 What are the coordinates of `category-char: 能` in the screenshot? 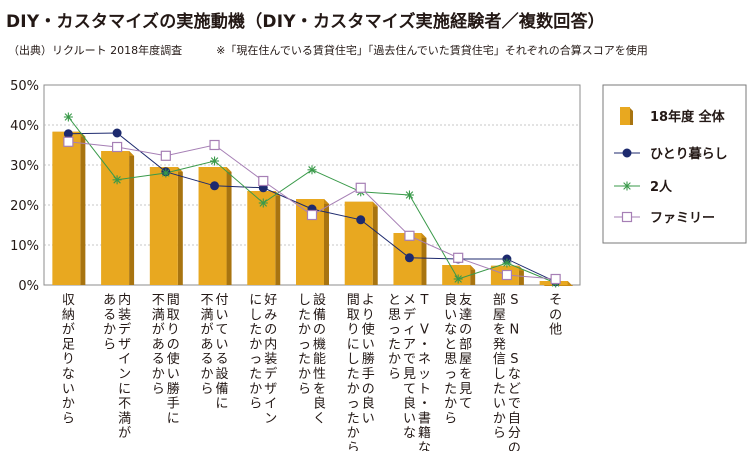 It's located at (319, 359).